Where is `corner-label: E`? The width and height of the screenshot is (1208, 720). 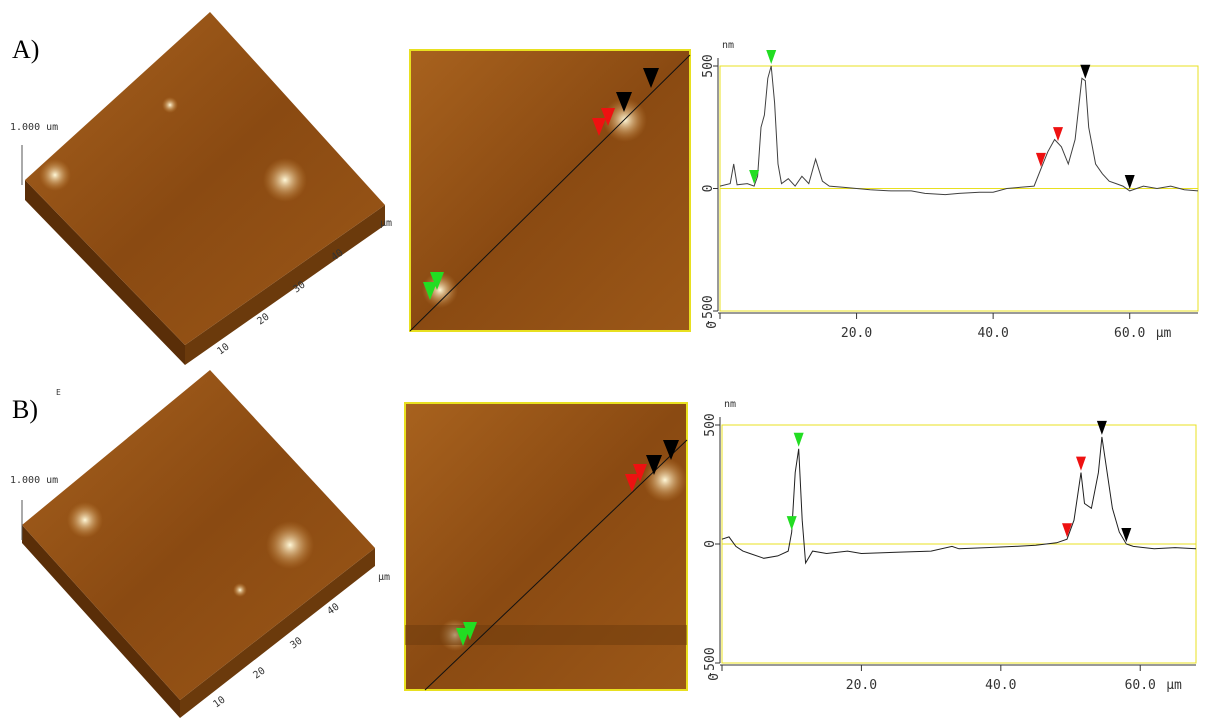
corner-label: E is located at coordinates (58, 392).